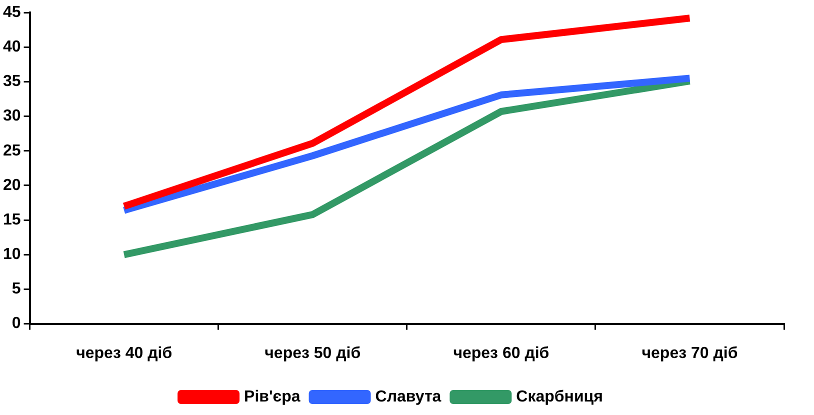 This screenshot has width=814, height=415. Describe the element at coordinates (12, 116) in the screenshot. I see `y-tick-label: 30` at that location.